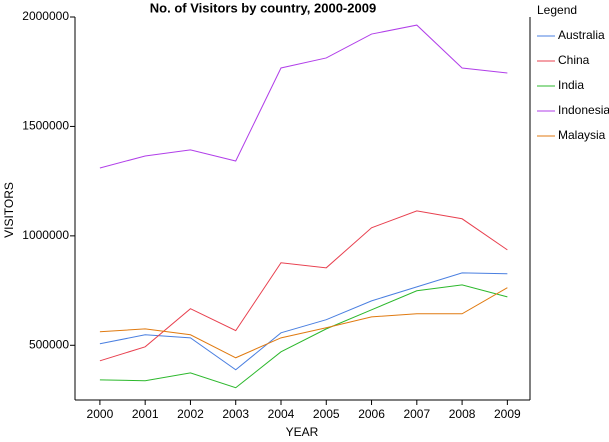 The width and height of the screenshot is (609, 442). Describe the element at coordinates (45, 126) in the screenshot. I see `y-tick-label: 1500000` at that location.